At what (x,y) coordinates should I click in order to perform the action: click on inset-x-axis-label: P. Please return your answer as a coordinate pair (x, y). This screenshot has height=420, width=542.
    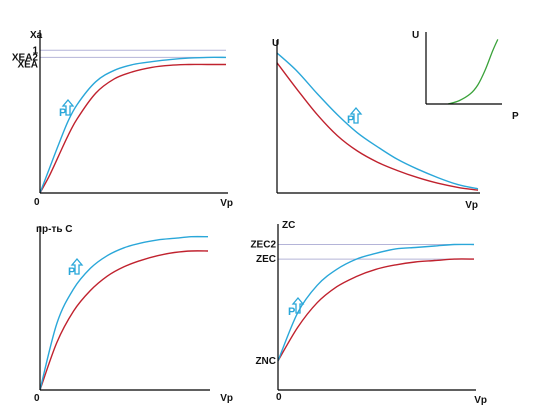
    Looking at the image, I should click on (515, 116).